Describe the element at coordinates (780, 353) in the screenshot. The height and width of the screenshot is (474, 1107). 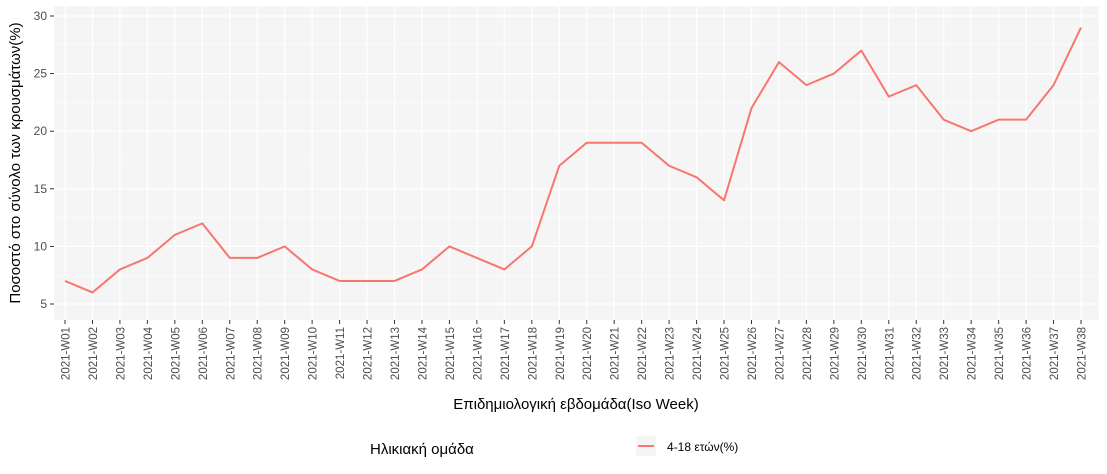
I see `x-tick-label: 2021-W27` at that location.